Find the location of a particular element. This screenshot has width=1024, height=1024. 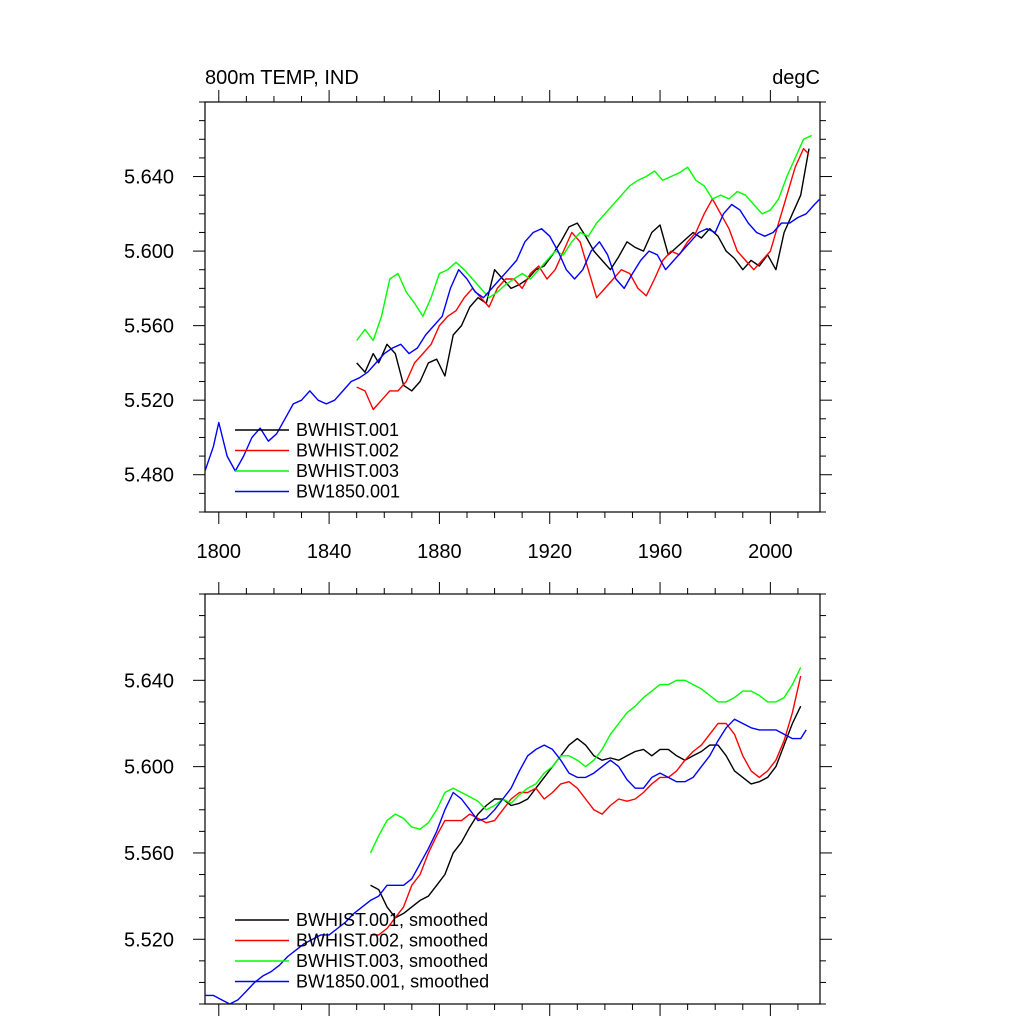

legend-label: BWHIST.003 is located at coordinates (347, 471).